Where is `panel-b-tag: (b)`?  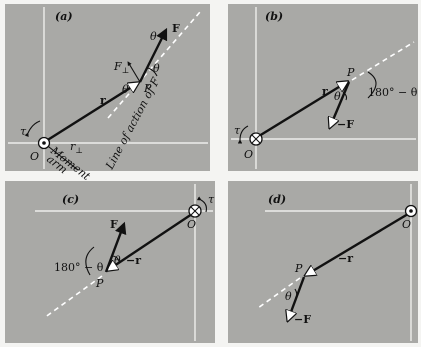 panel-b-tag: (b) is located at coordinates (274, 16).